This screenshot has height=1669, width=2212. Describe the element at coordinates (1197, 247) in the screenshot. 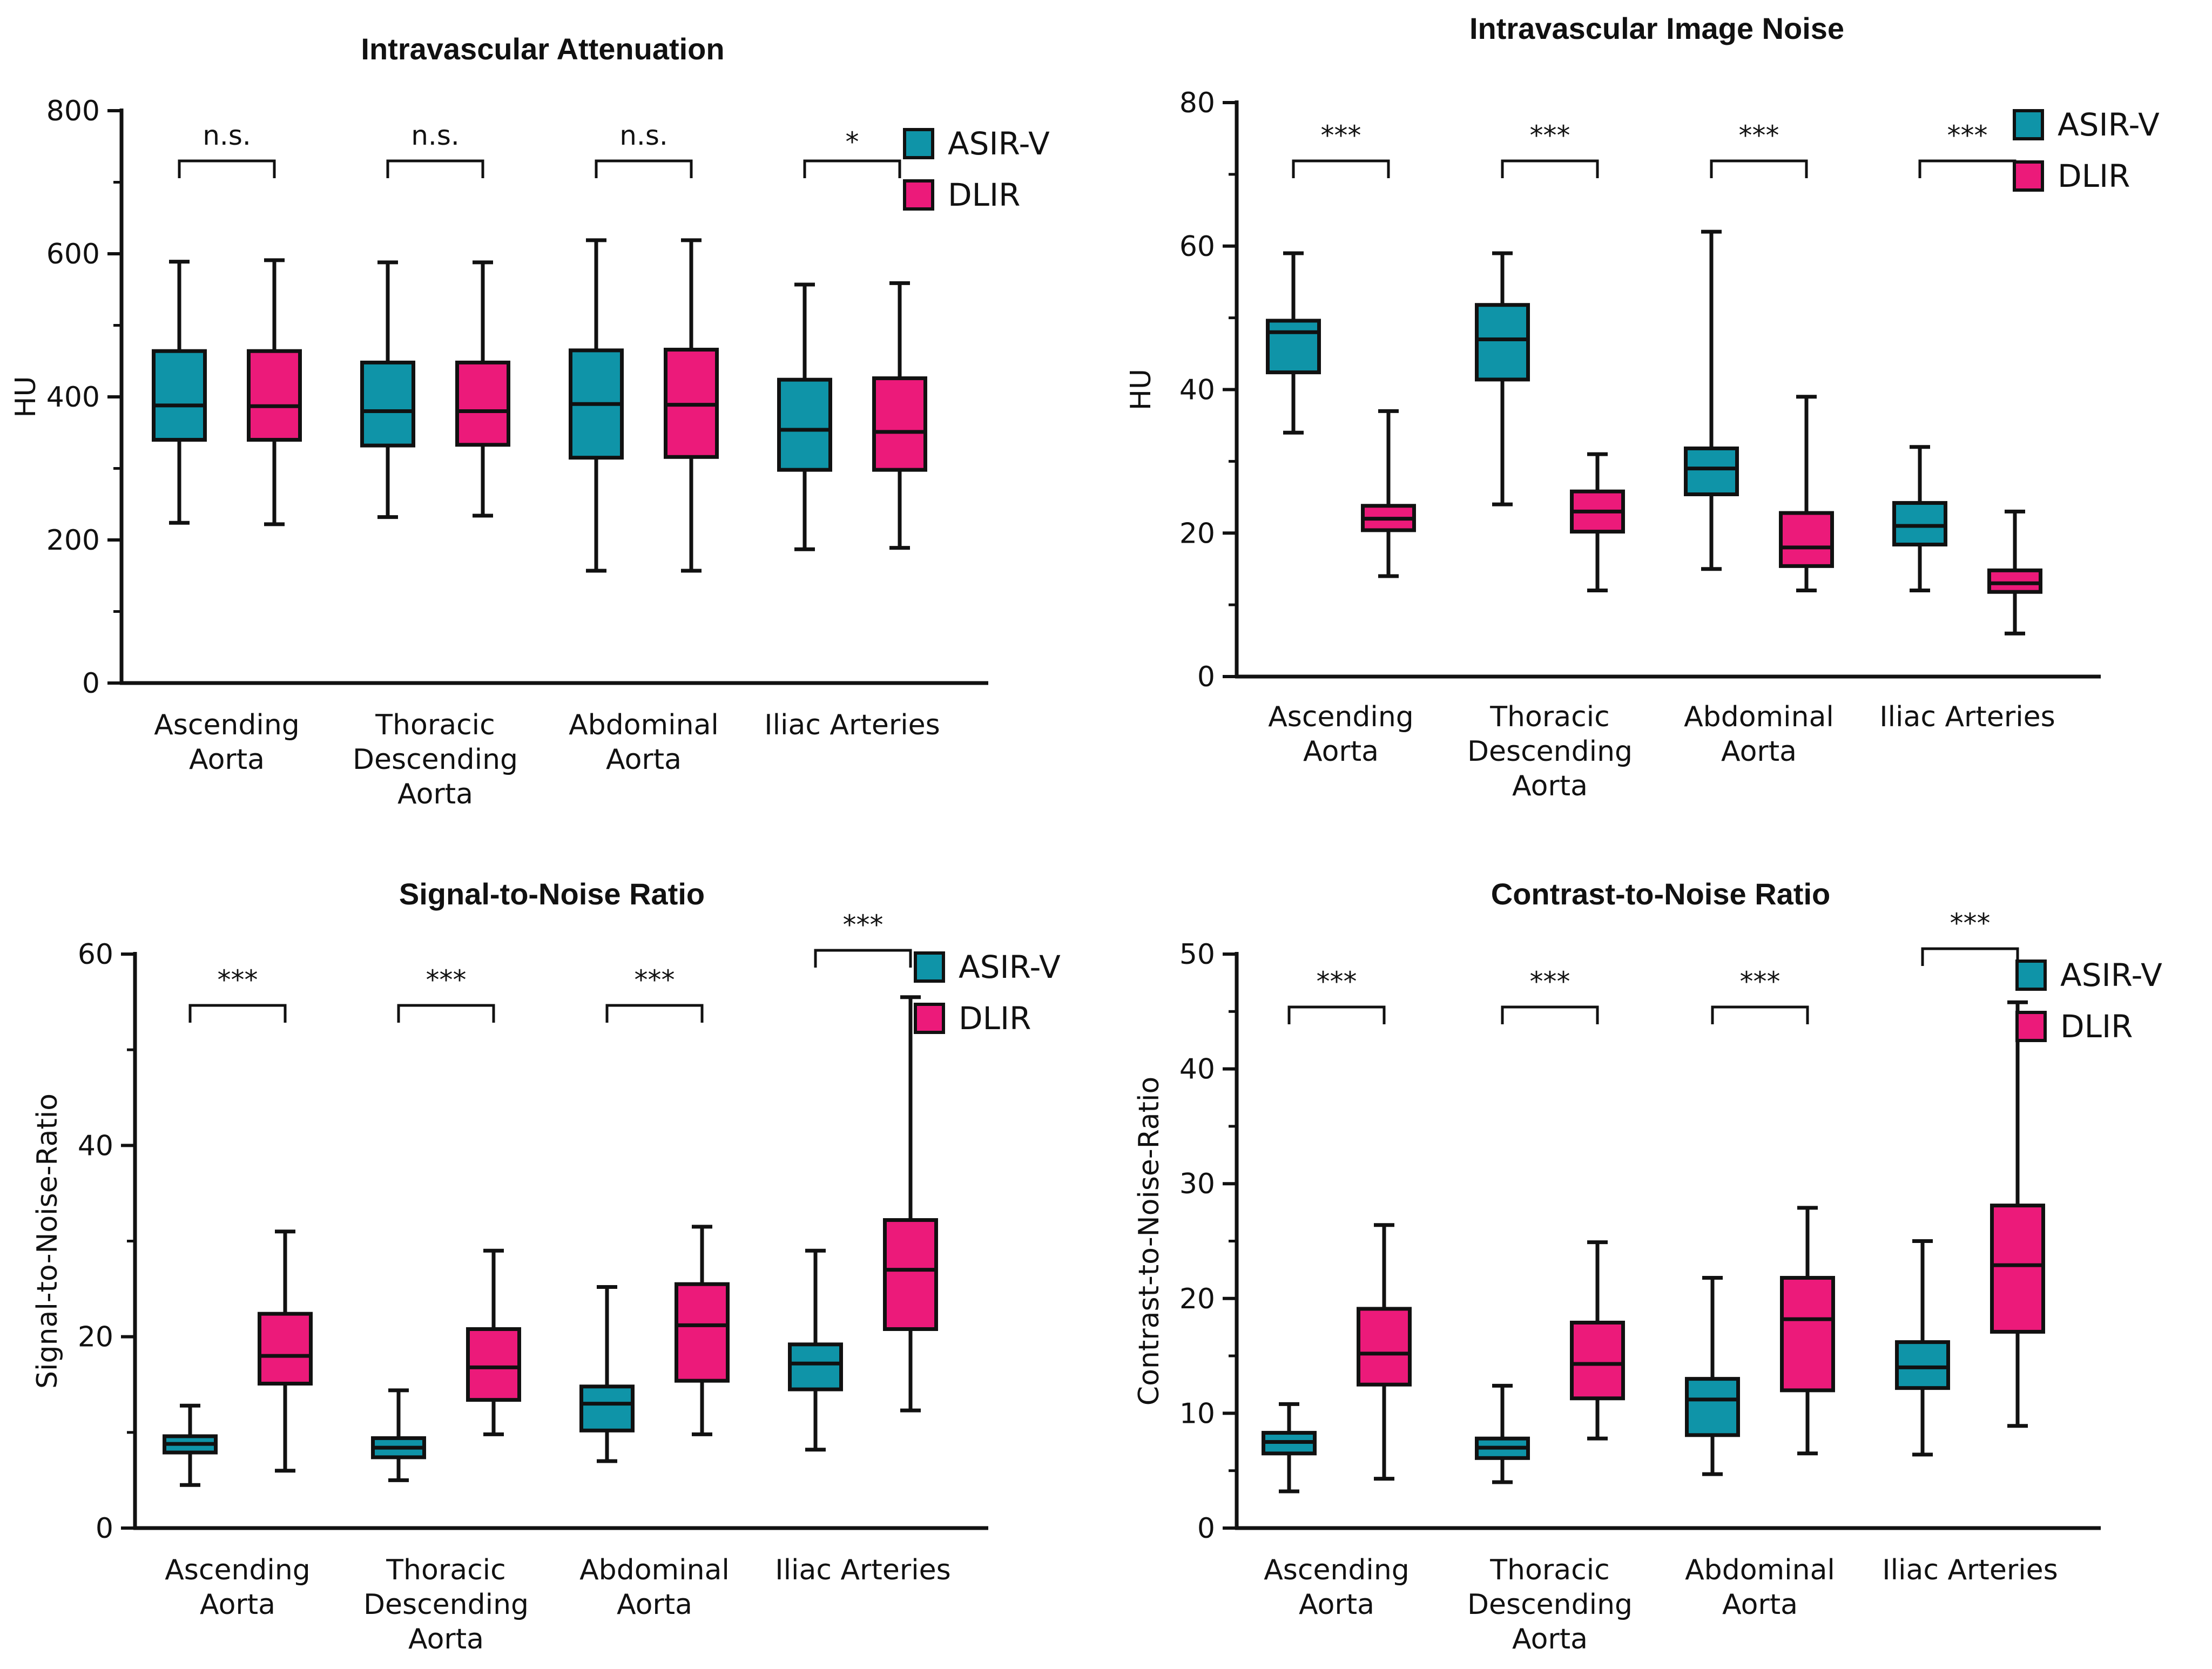

I see `y-tick-label: 60` at that location.